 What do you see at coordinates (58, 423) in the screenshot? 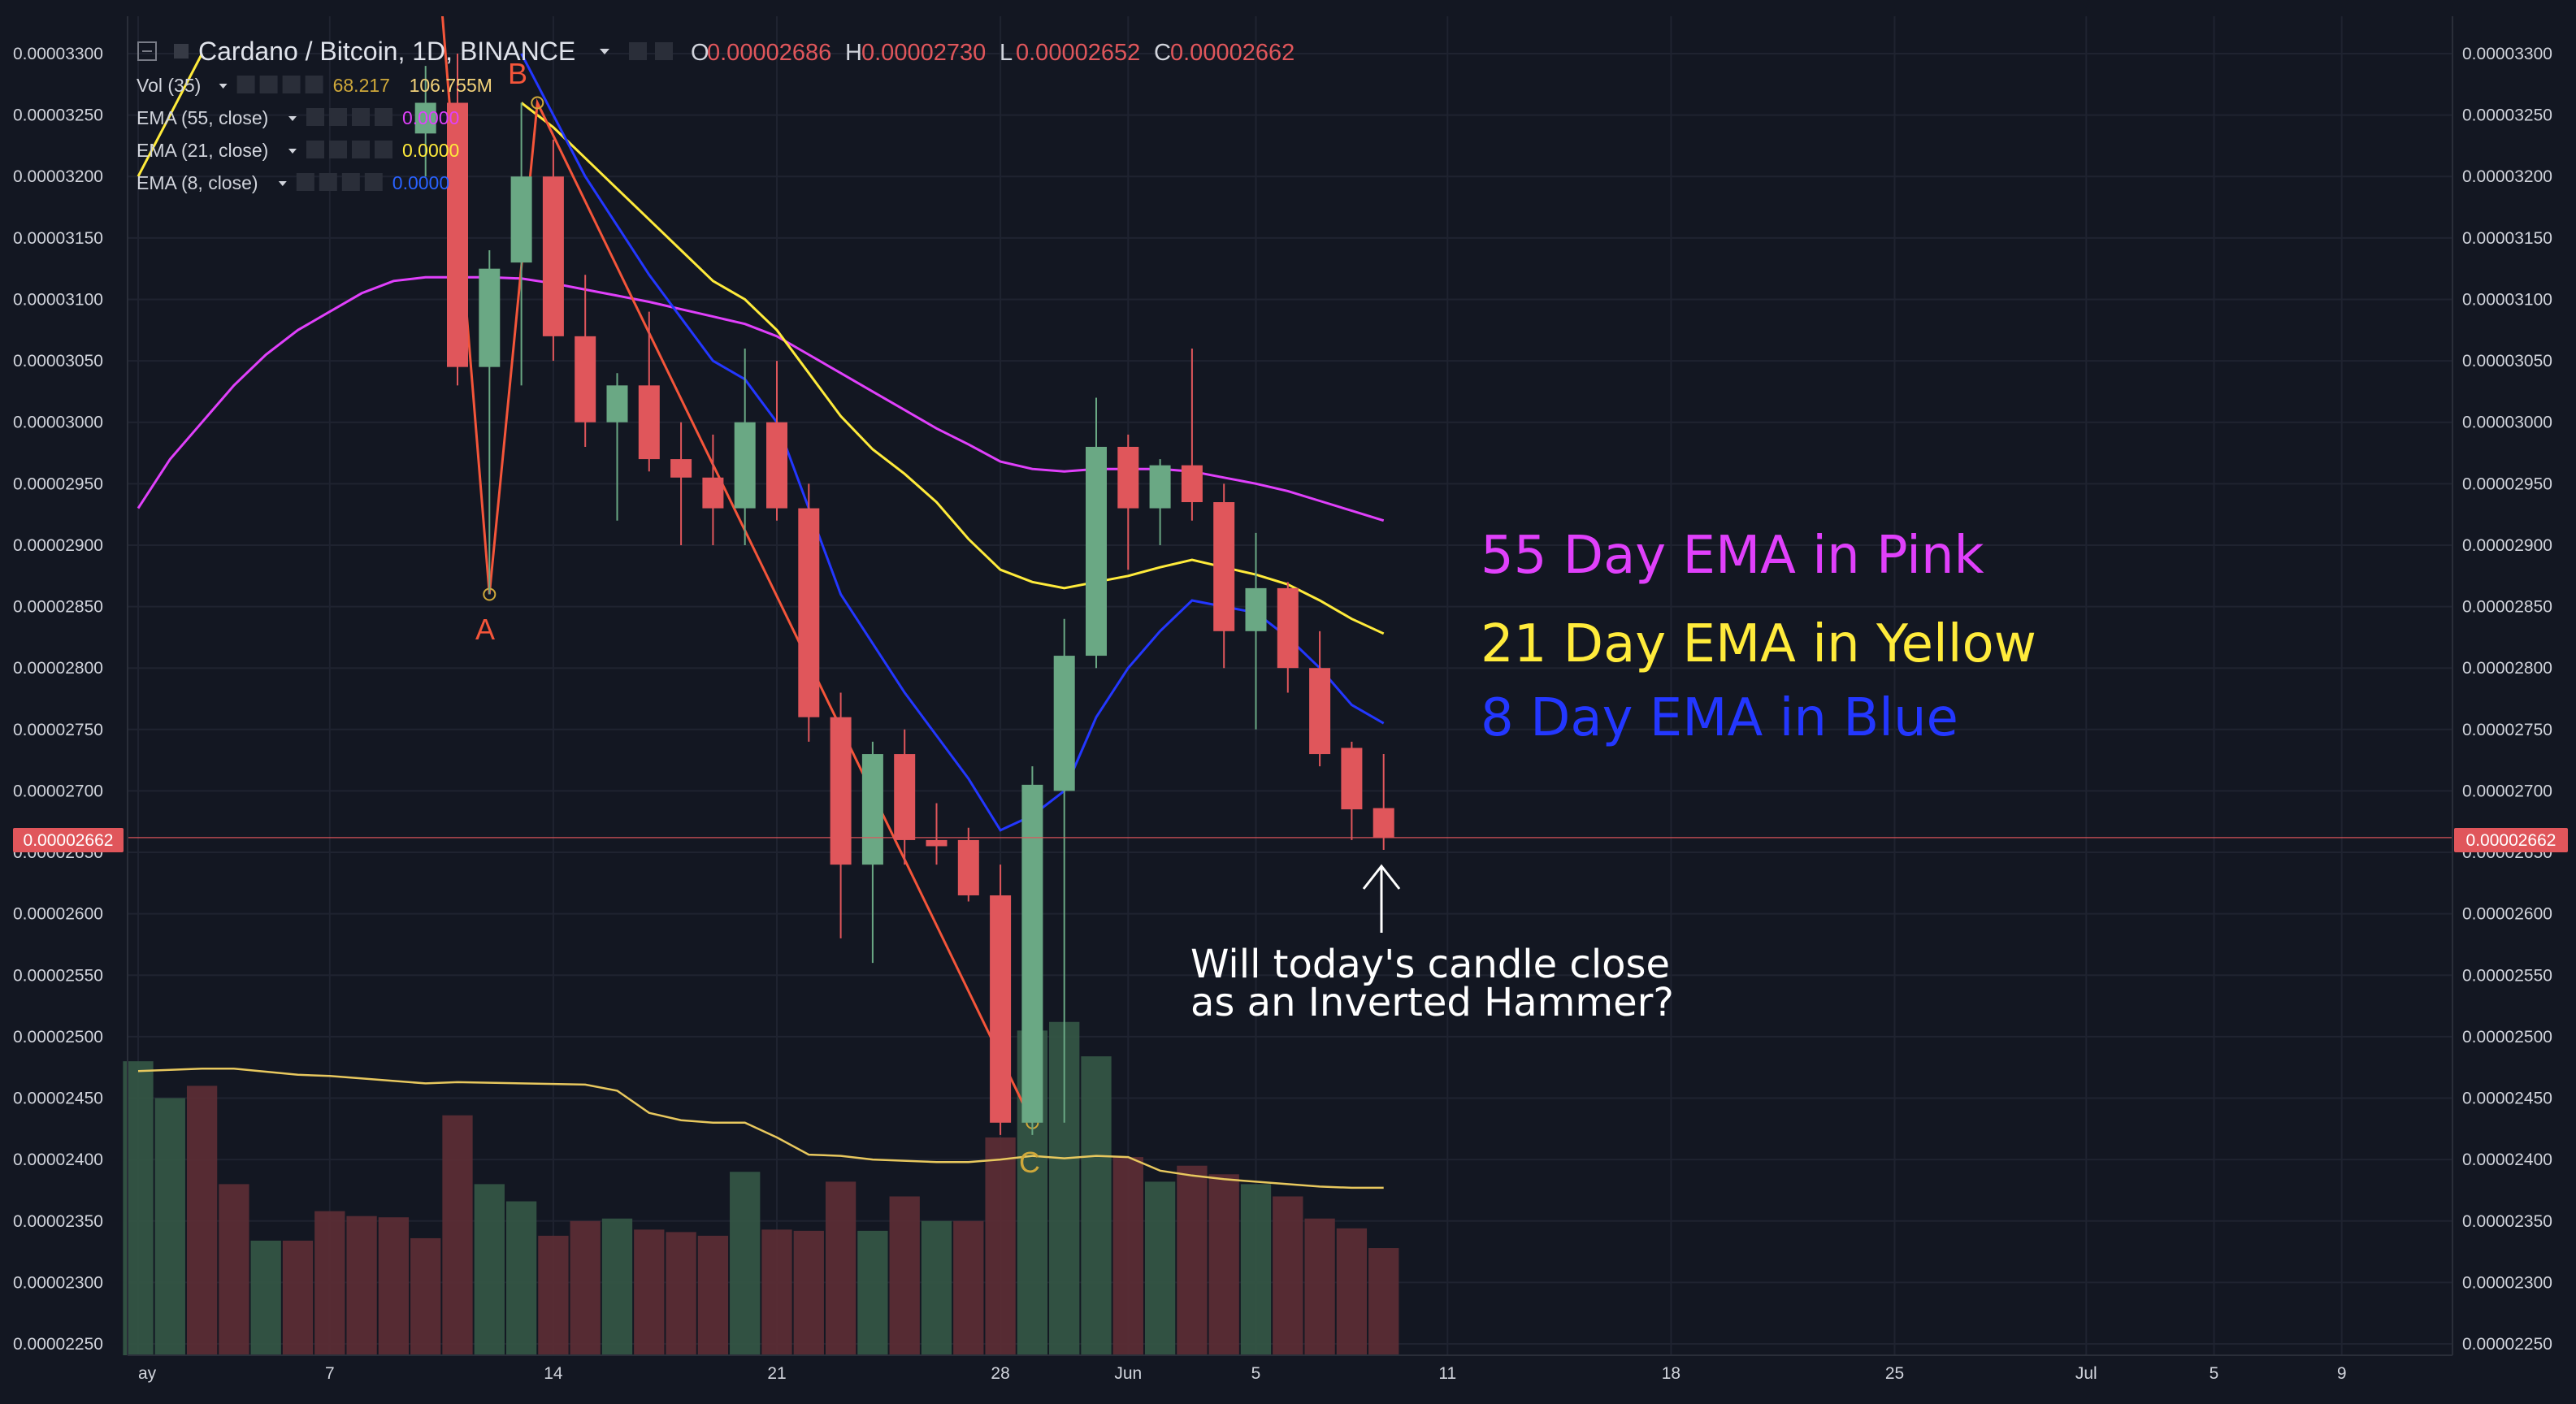
I see `left-tick-label: 0.00003000` at bounding box center [58, 423].